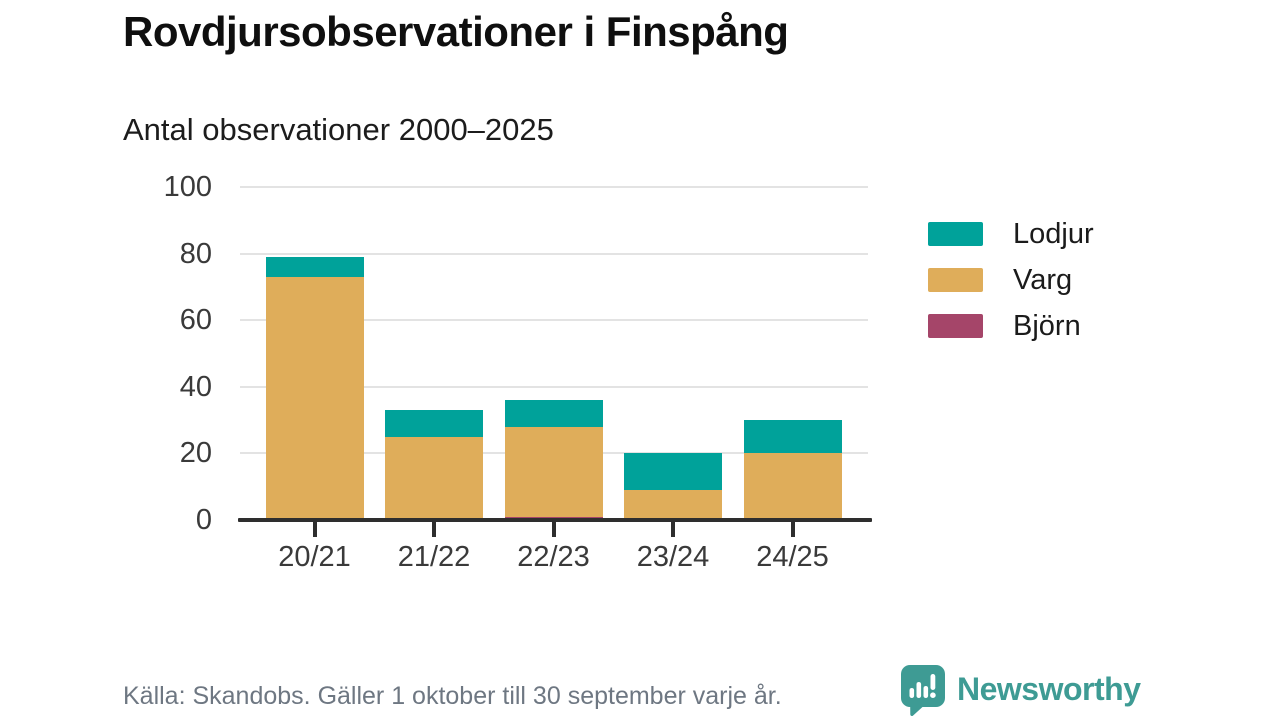  I want to click on bar-23-24-varg, so click(673, 505).